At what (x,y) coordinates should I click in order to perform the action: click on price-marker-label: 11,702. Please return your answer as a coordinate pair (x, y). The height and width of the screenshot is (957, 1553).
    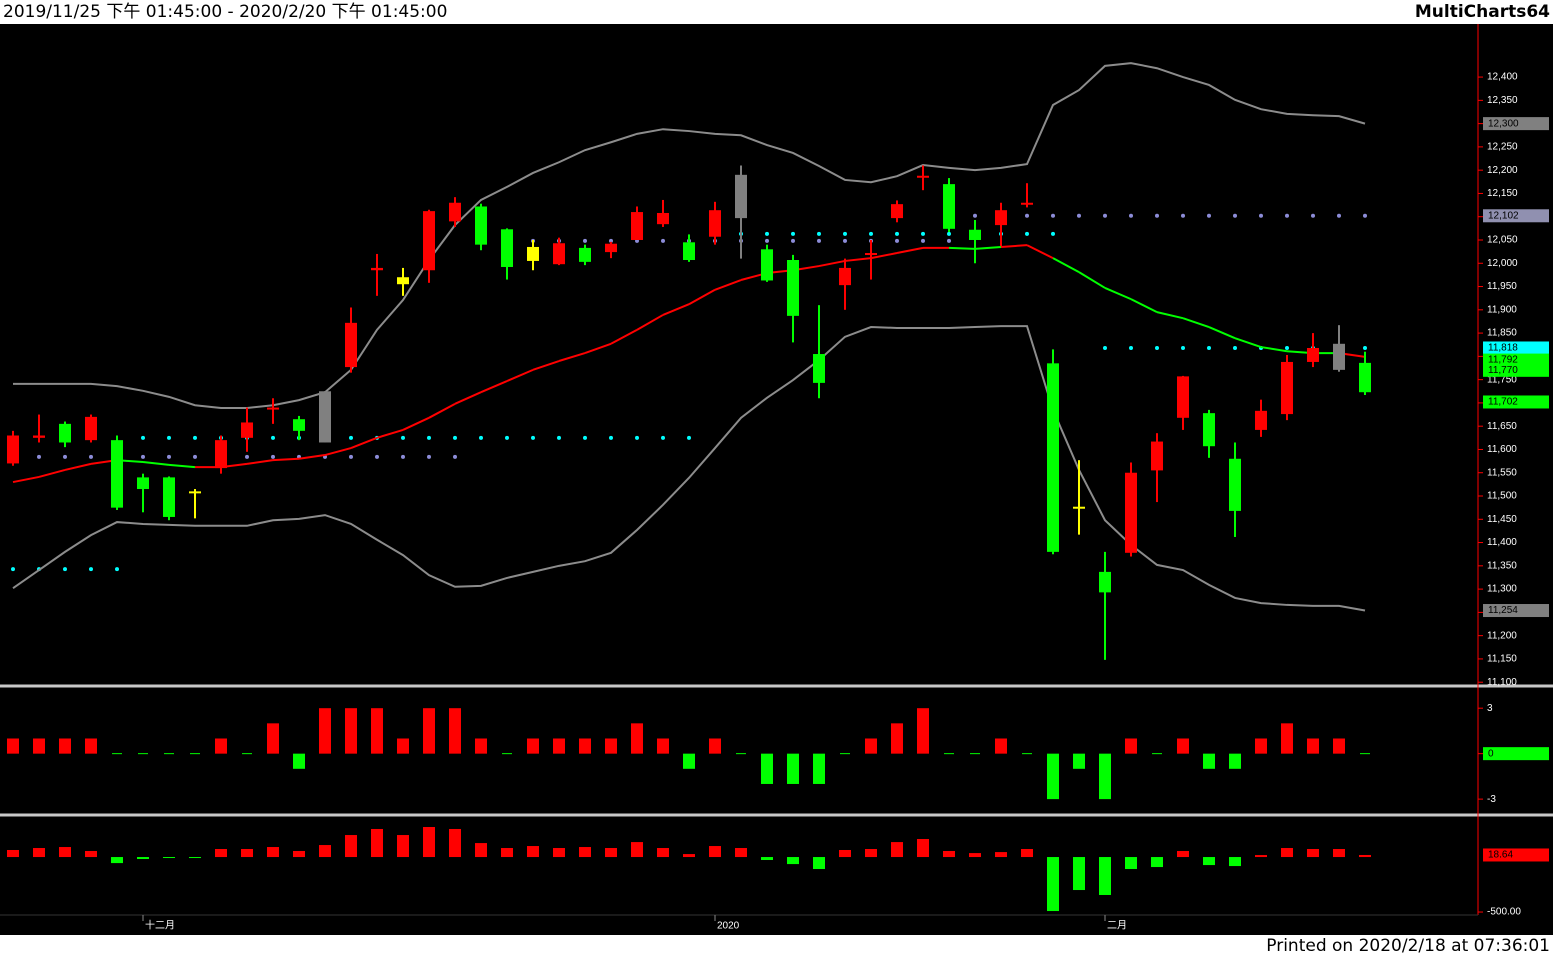
    Looking at the image, I should click on (1503, 402).